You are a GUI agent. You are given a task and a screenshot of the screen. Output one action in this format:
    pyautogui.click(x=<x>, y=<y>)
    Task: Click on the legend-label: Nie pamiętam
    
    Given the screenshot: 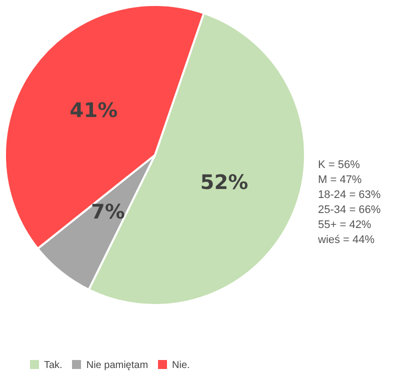 What is the action you would take?
    pyautogui.click(x=116, y=365)
    